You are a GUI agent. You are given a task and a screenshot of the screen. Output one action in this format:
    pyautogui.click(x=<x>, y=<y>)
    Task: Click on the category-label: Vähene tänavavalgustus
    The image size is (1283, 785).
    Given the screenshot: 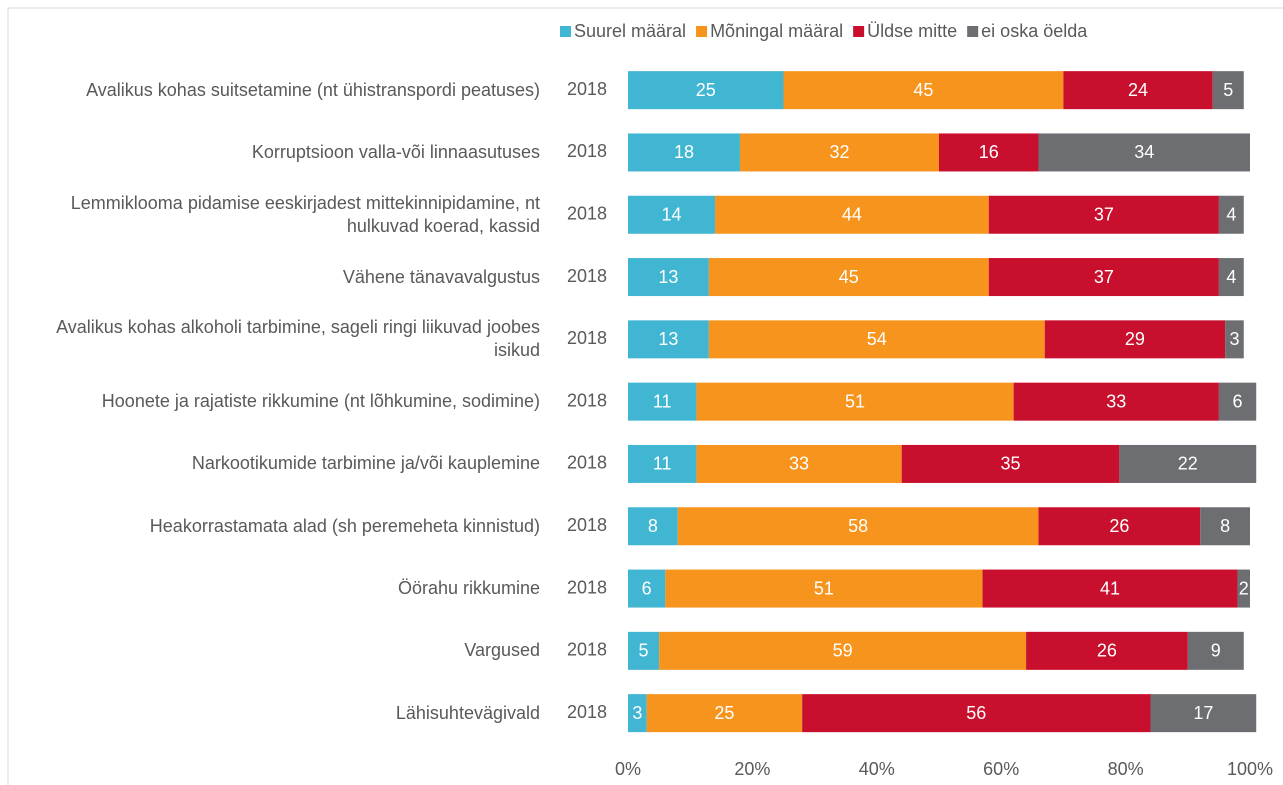 What is the action you would take?
    pyautogui.click(x=441, y=276)
    